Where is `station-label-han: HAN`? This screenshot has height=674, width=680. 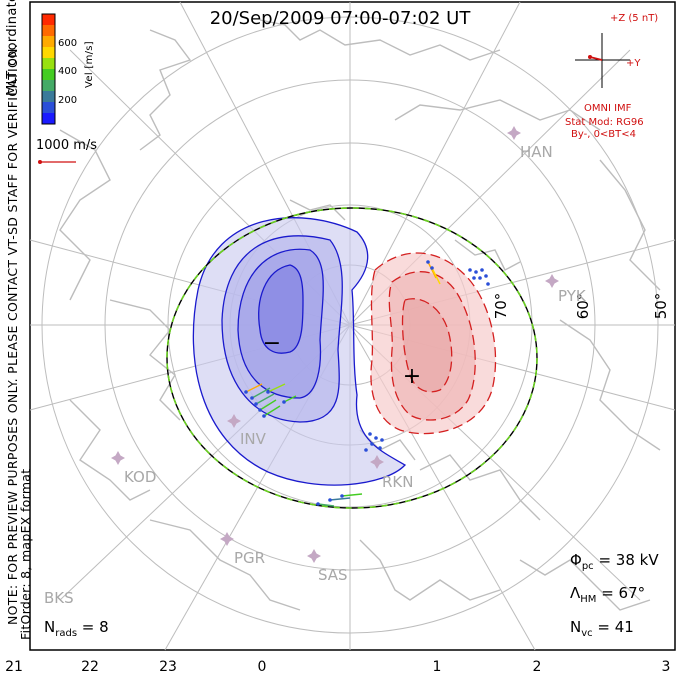
station-label-han: HAN is located at coordinates (536, 152).